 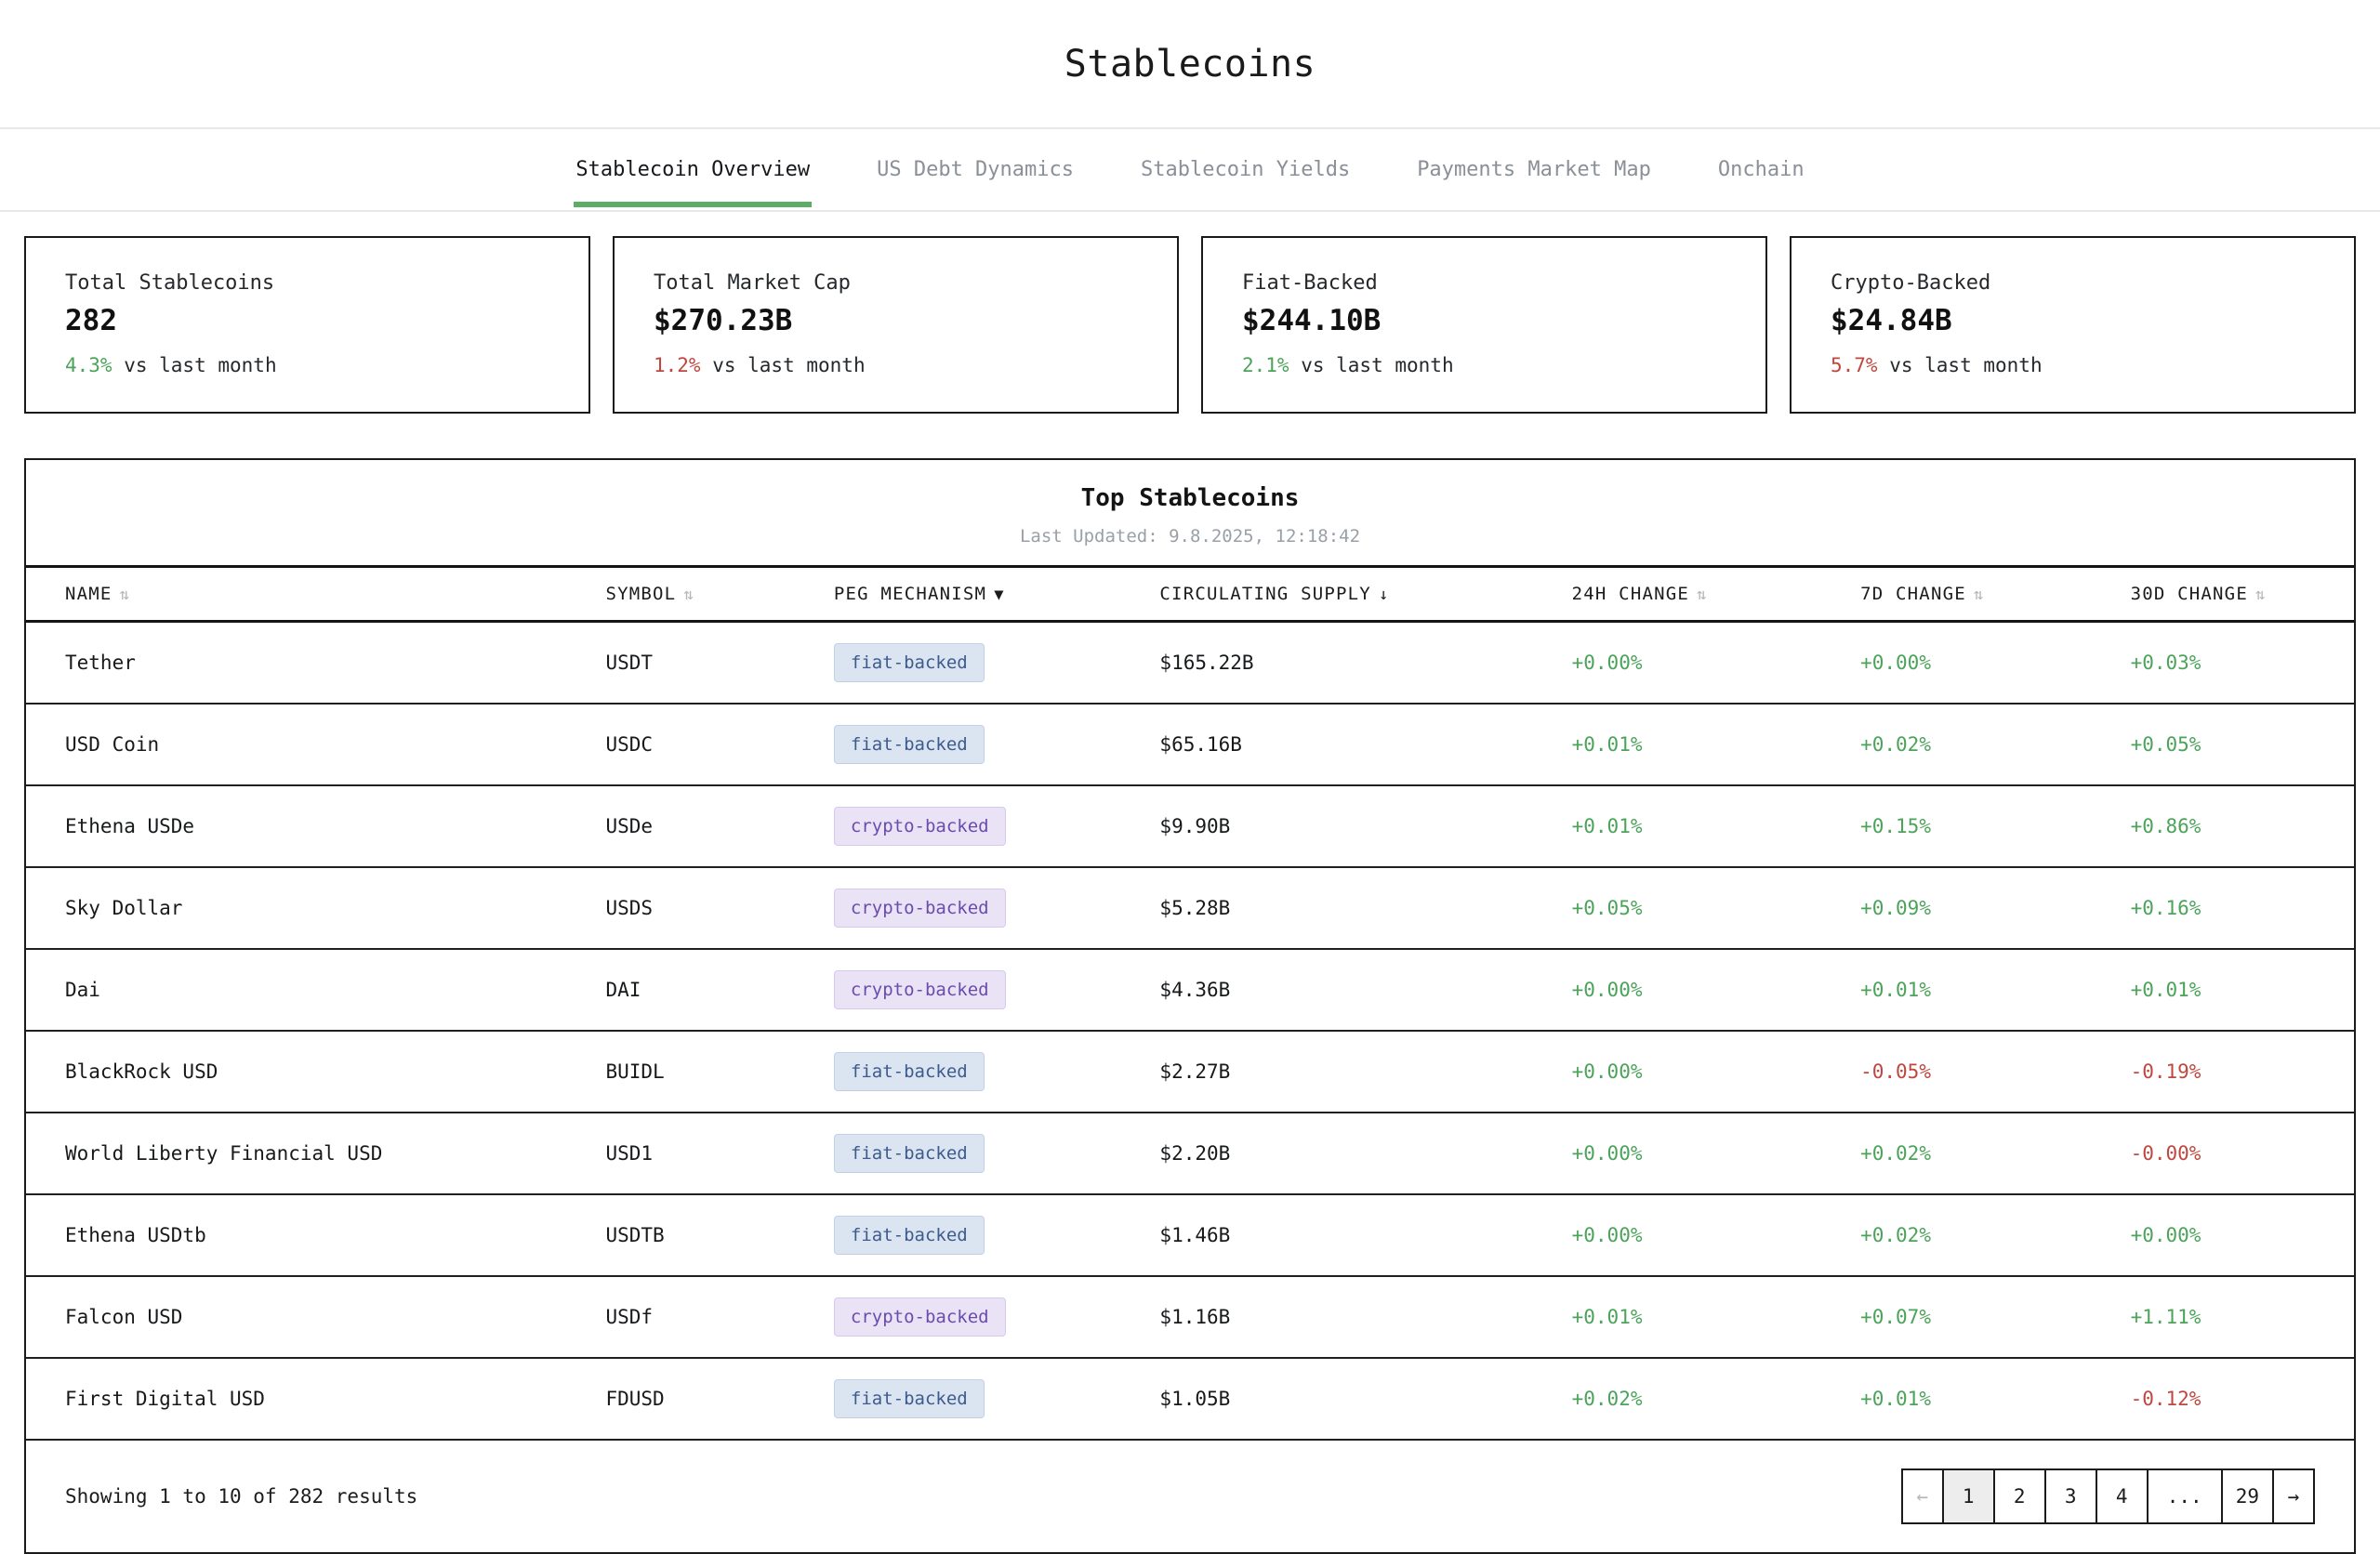 What do you see at coordinates (1968, 1496) in the screenshot?
I see `page-button-1: 1` at bounding box center [1968, 1496].